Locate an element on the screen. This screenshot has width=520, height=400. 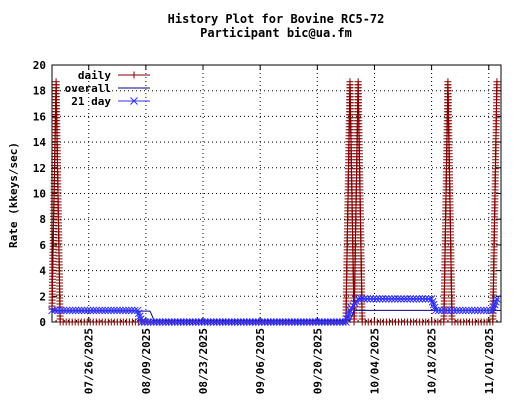
legend-item-overall: overall is located at coordinates (107, 88).